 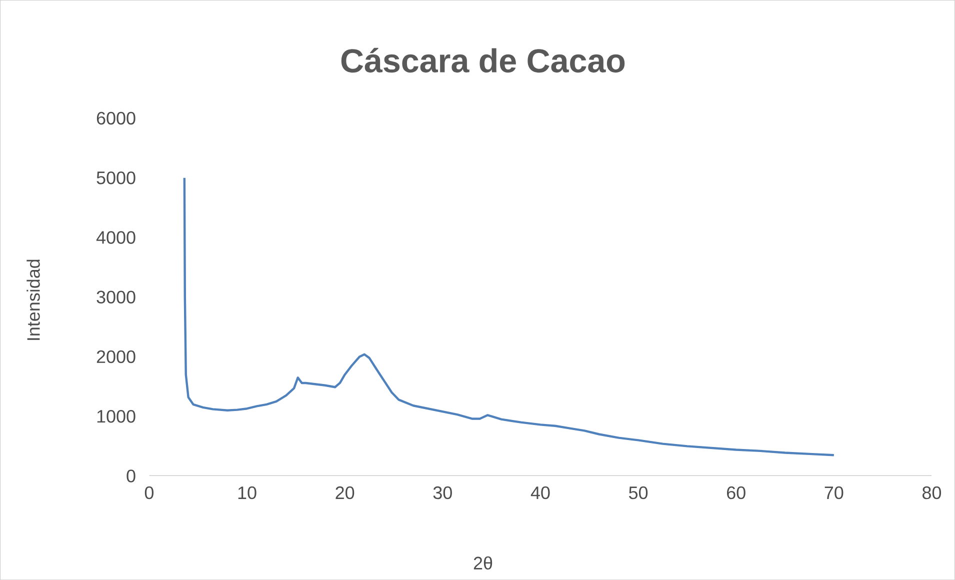 I want to click on x-tick-label: 20, so click(x=345, y=493).